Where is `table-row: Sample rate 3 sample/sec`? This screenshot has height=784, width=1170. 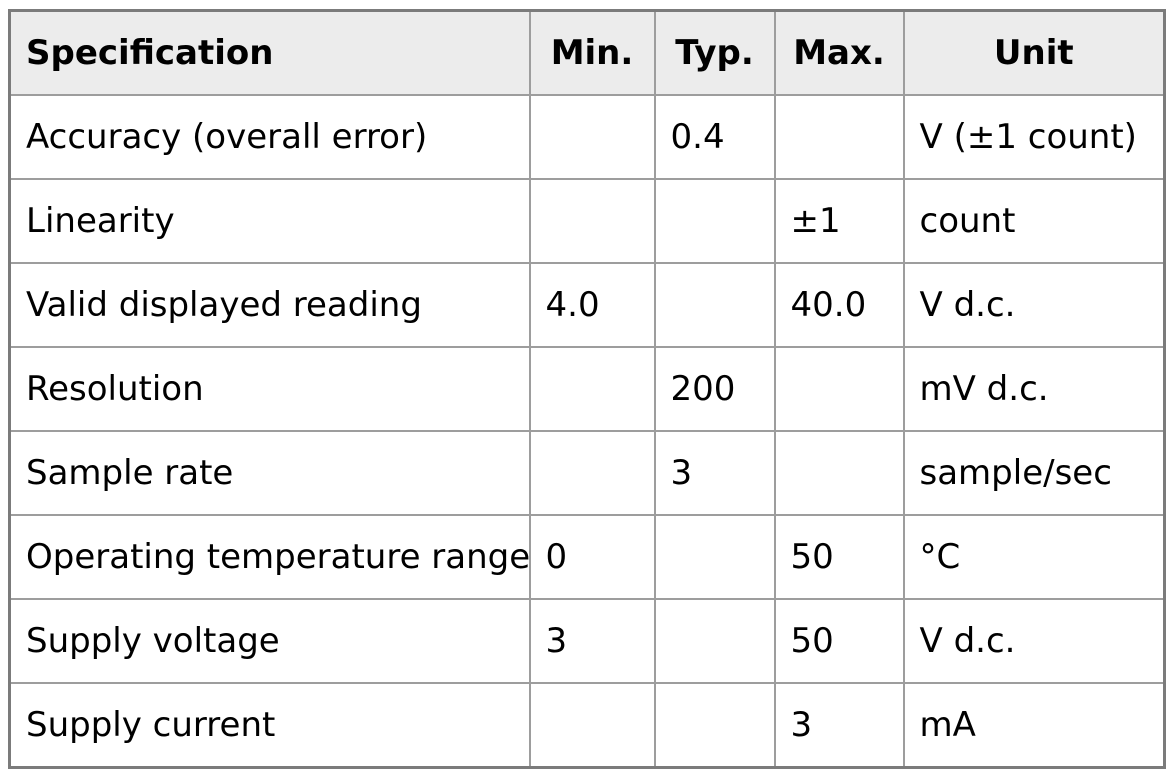
table-row: Sample rate 3 sample/sec is located at coordinates (587, 473).